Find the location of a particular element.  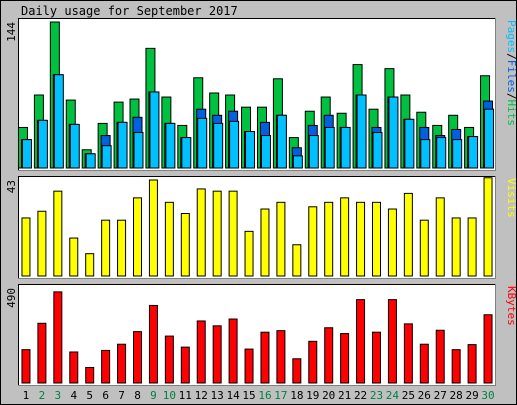

x-tick-label-day-29: 29 is located at coordinates (471, 395).